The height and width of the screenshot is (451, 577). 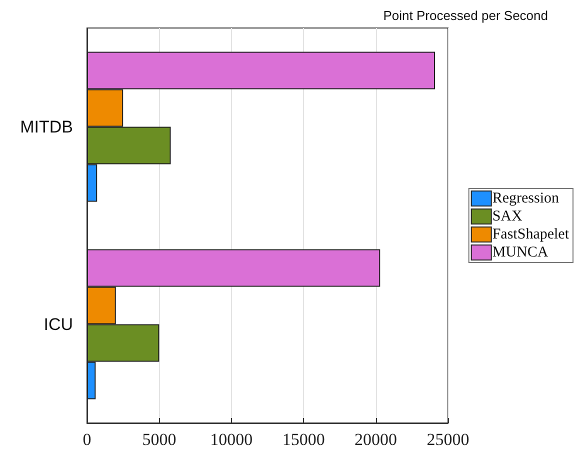 I want to click on legend-label: FastShapelet, so click(x=531, y=234).